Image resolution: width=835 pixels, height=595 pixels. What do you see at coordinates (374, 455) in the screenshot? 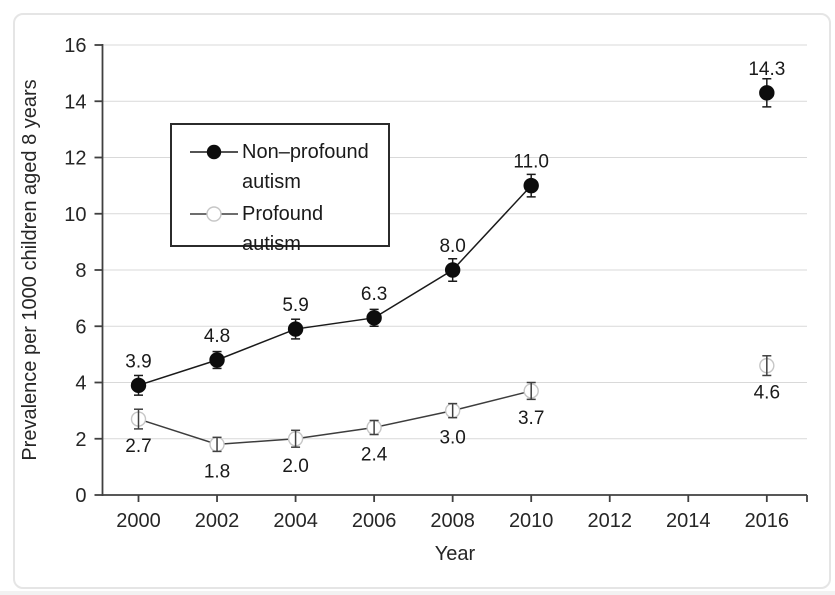
I see `data-point-label: 2.4` at bounding box center [374, 455].